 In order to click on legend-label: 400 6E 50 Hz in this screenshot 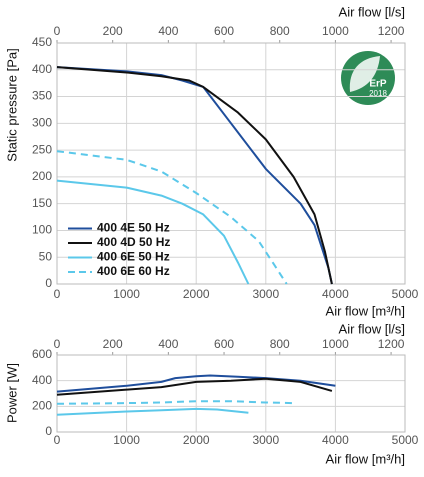, I will do `click(133, 257)`.